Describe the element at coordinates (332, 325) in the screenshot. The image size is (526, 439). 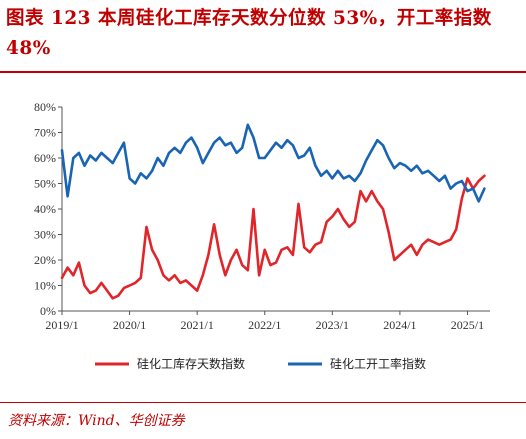
I see `x-tick-label: 2023/1` at that location.